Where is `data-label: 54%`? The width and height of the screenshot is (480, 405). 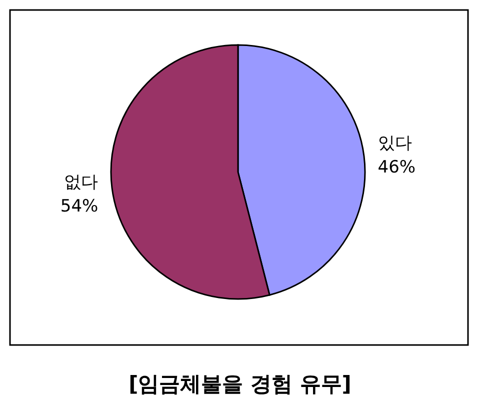
data-label: 54% is located at coordinates (79, 206).